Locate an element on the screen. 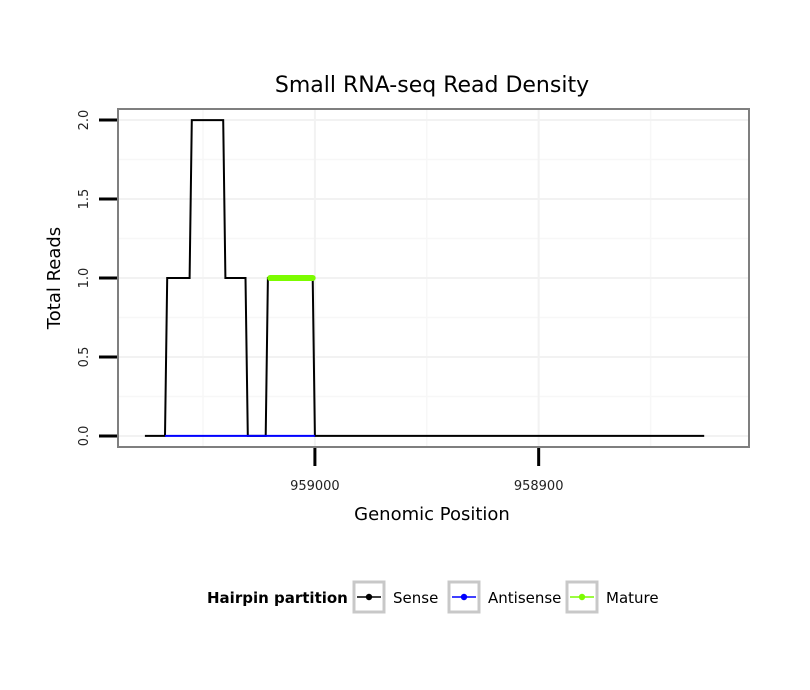 The image size is (810, 690). legend-label-sense: Sense is located at coordinates (415, 598).